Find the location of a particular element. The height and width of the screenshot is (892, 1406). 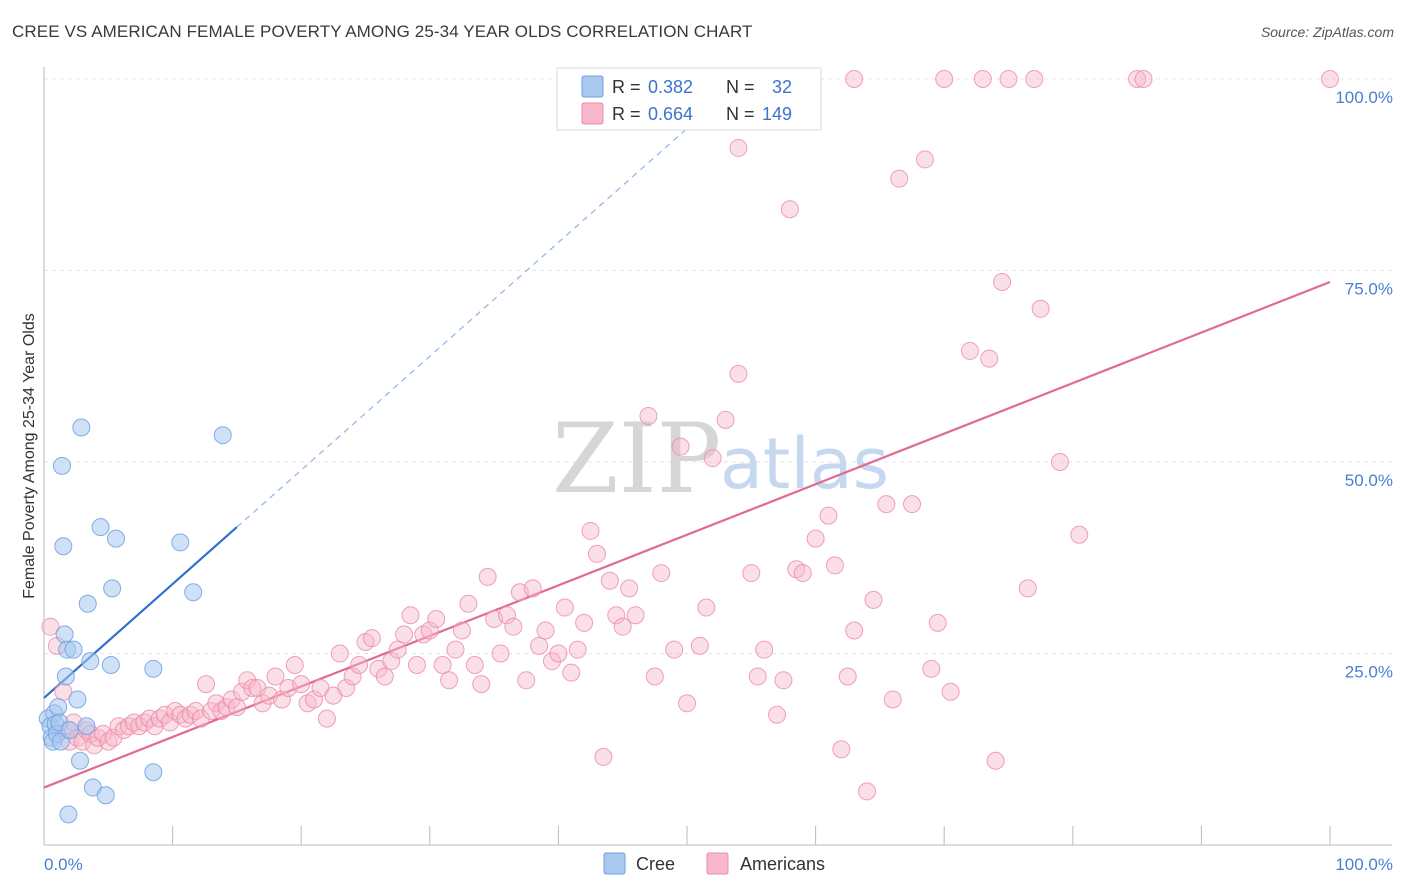

y-tick-label: 50.0% is located at coordinates (1369, 480).